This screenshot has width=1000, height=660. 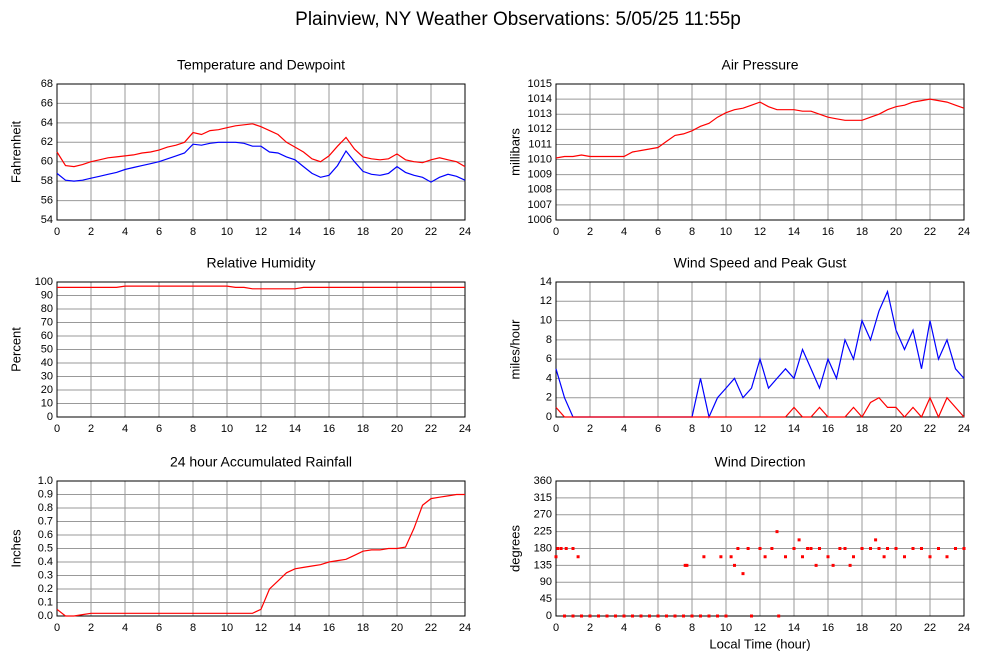 What do you see at coordinates (47, 123) in the screenshot?
I see `y-tick-label: 64` at bounding box center [47, 123].